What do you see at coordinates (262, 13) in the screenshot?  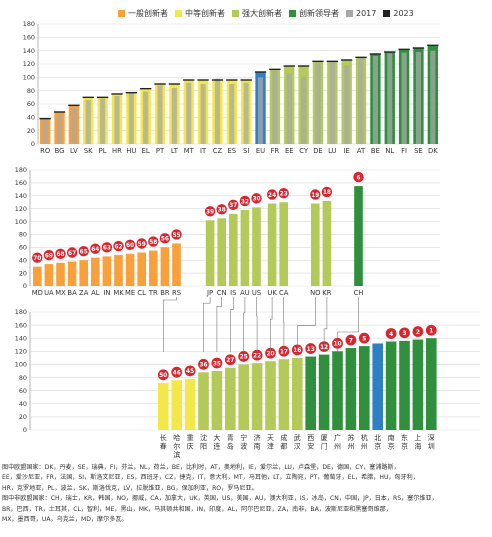 I see `legend-label: 强大创新者` at bounding box center [262, 13].